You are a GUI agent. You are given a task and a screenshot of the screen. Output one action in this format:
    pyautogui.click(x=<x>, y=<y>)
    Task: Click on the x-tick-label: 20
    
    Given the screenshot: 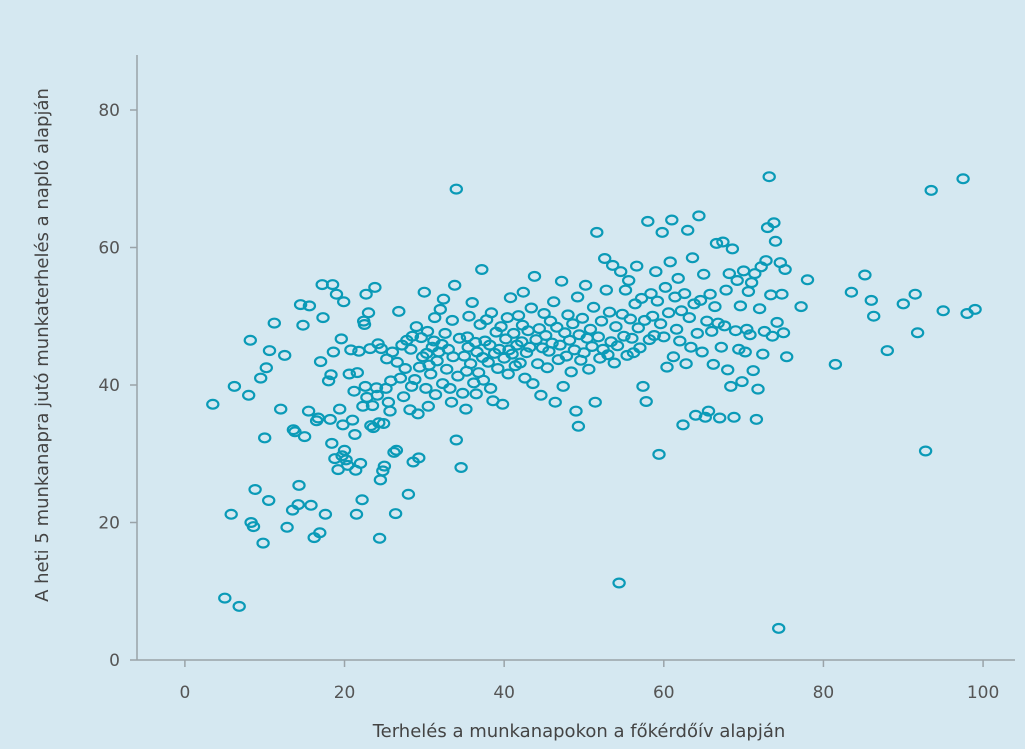 What is the action you would take?
    pyautogui.click(x=345, y=693)
    